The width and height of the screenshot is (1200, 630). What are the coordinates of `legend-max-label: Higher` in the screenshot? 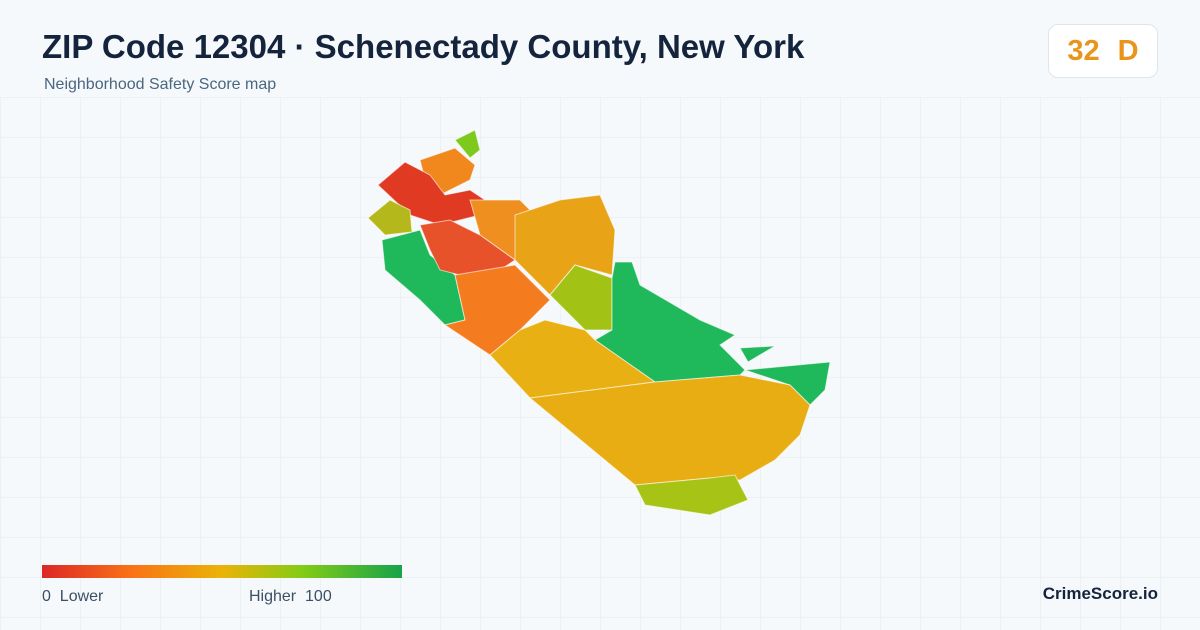 It's located at (273, 596).